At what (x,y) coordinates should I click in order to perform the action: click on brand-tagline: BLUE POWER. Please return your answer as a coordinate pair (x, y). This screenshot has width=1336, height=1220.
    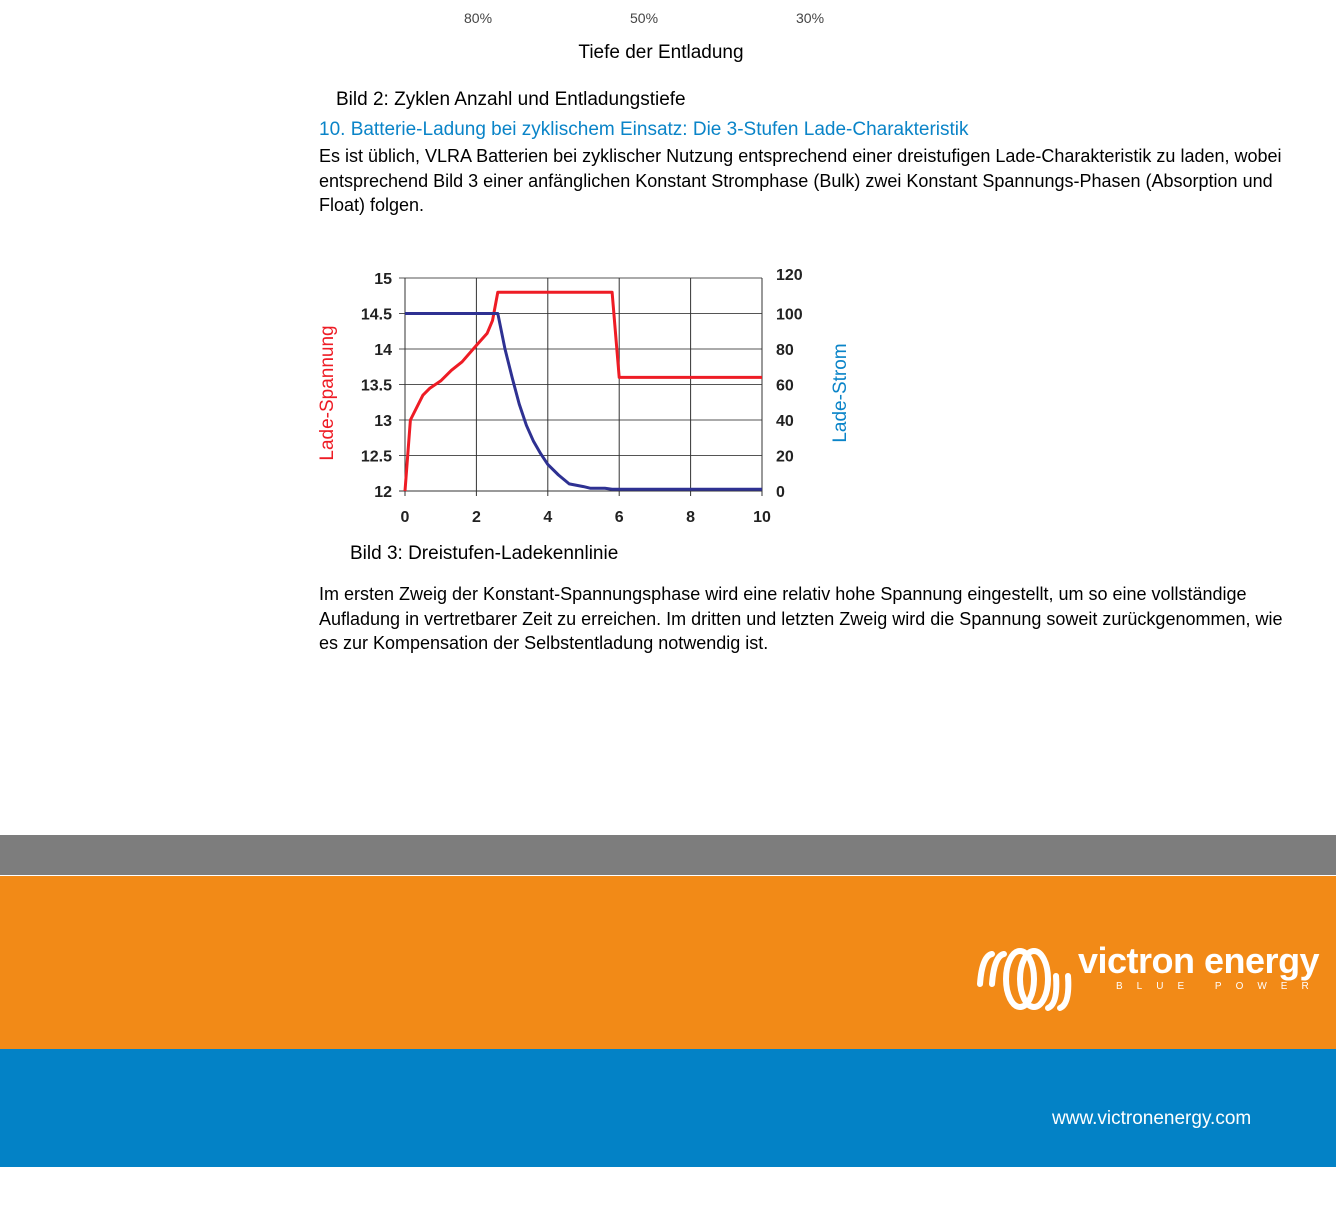
    Looking at the image, I should click on (1219, 986).